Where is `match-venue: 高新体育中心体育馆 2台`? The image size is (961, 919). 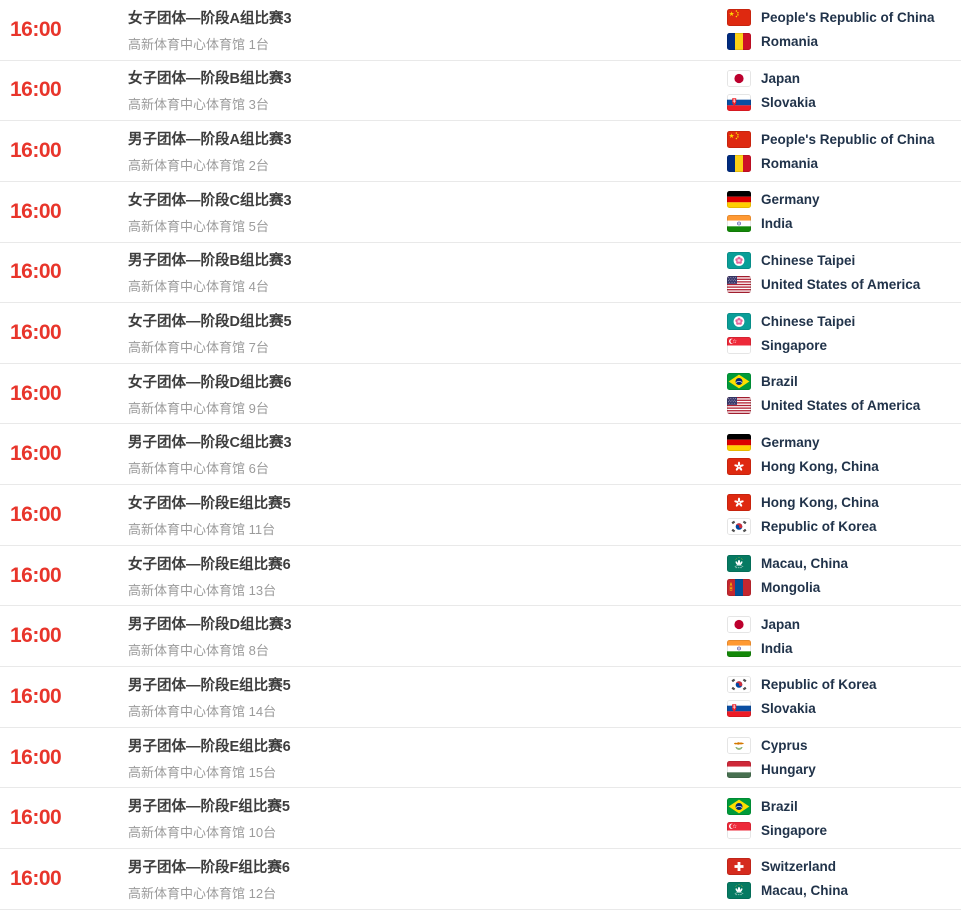 match-venue: 高新体育中心体育馆 2台 is located at coordinates (198, 166).